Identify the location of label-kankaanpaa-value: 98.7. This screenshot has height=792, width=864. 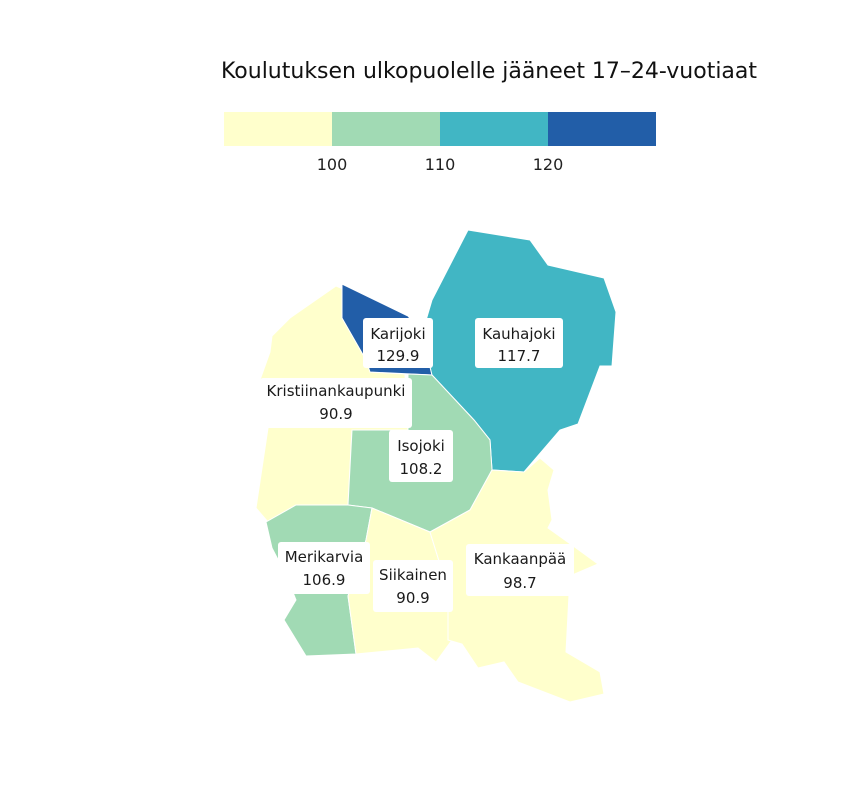
(519, 583).